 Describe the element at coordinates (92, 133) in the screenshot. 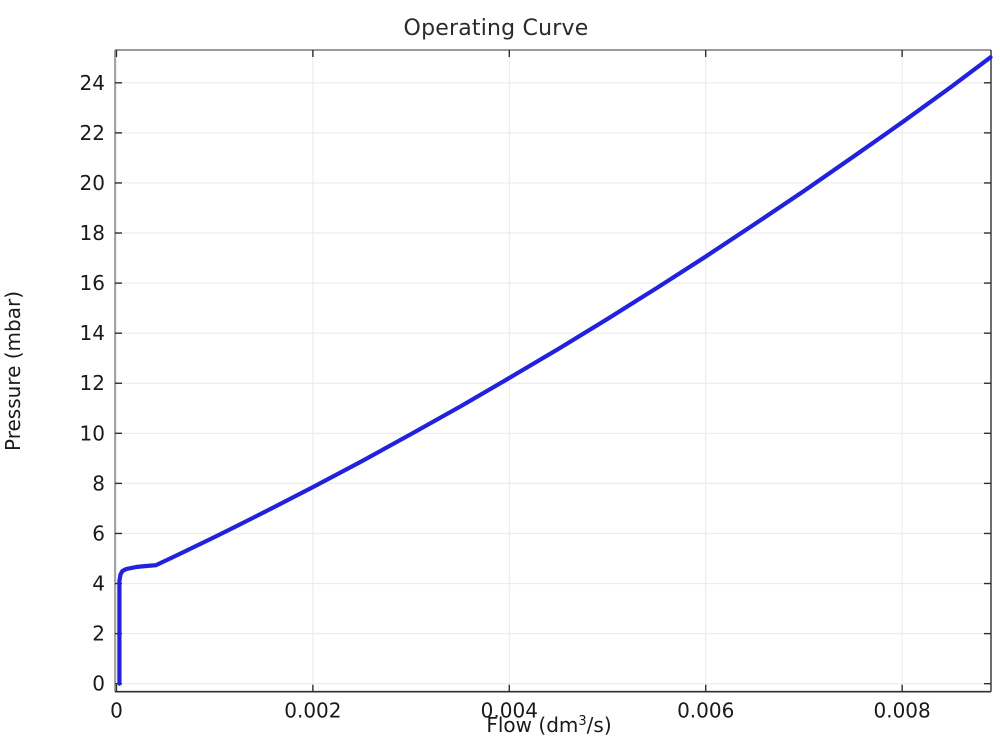

I see `y-tick-label: 22` at that location.